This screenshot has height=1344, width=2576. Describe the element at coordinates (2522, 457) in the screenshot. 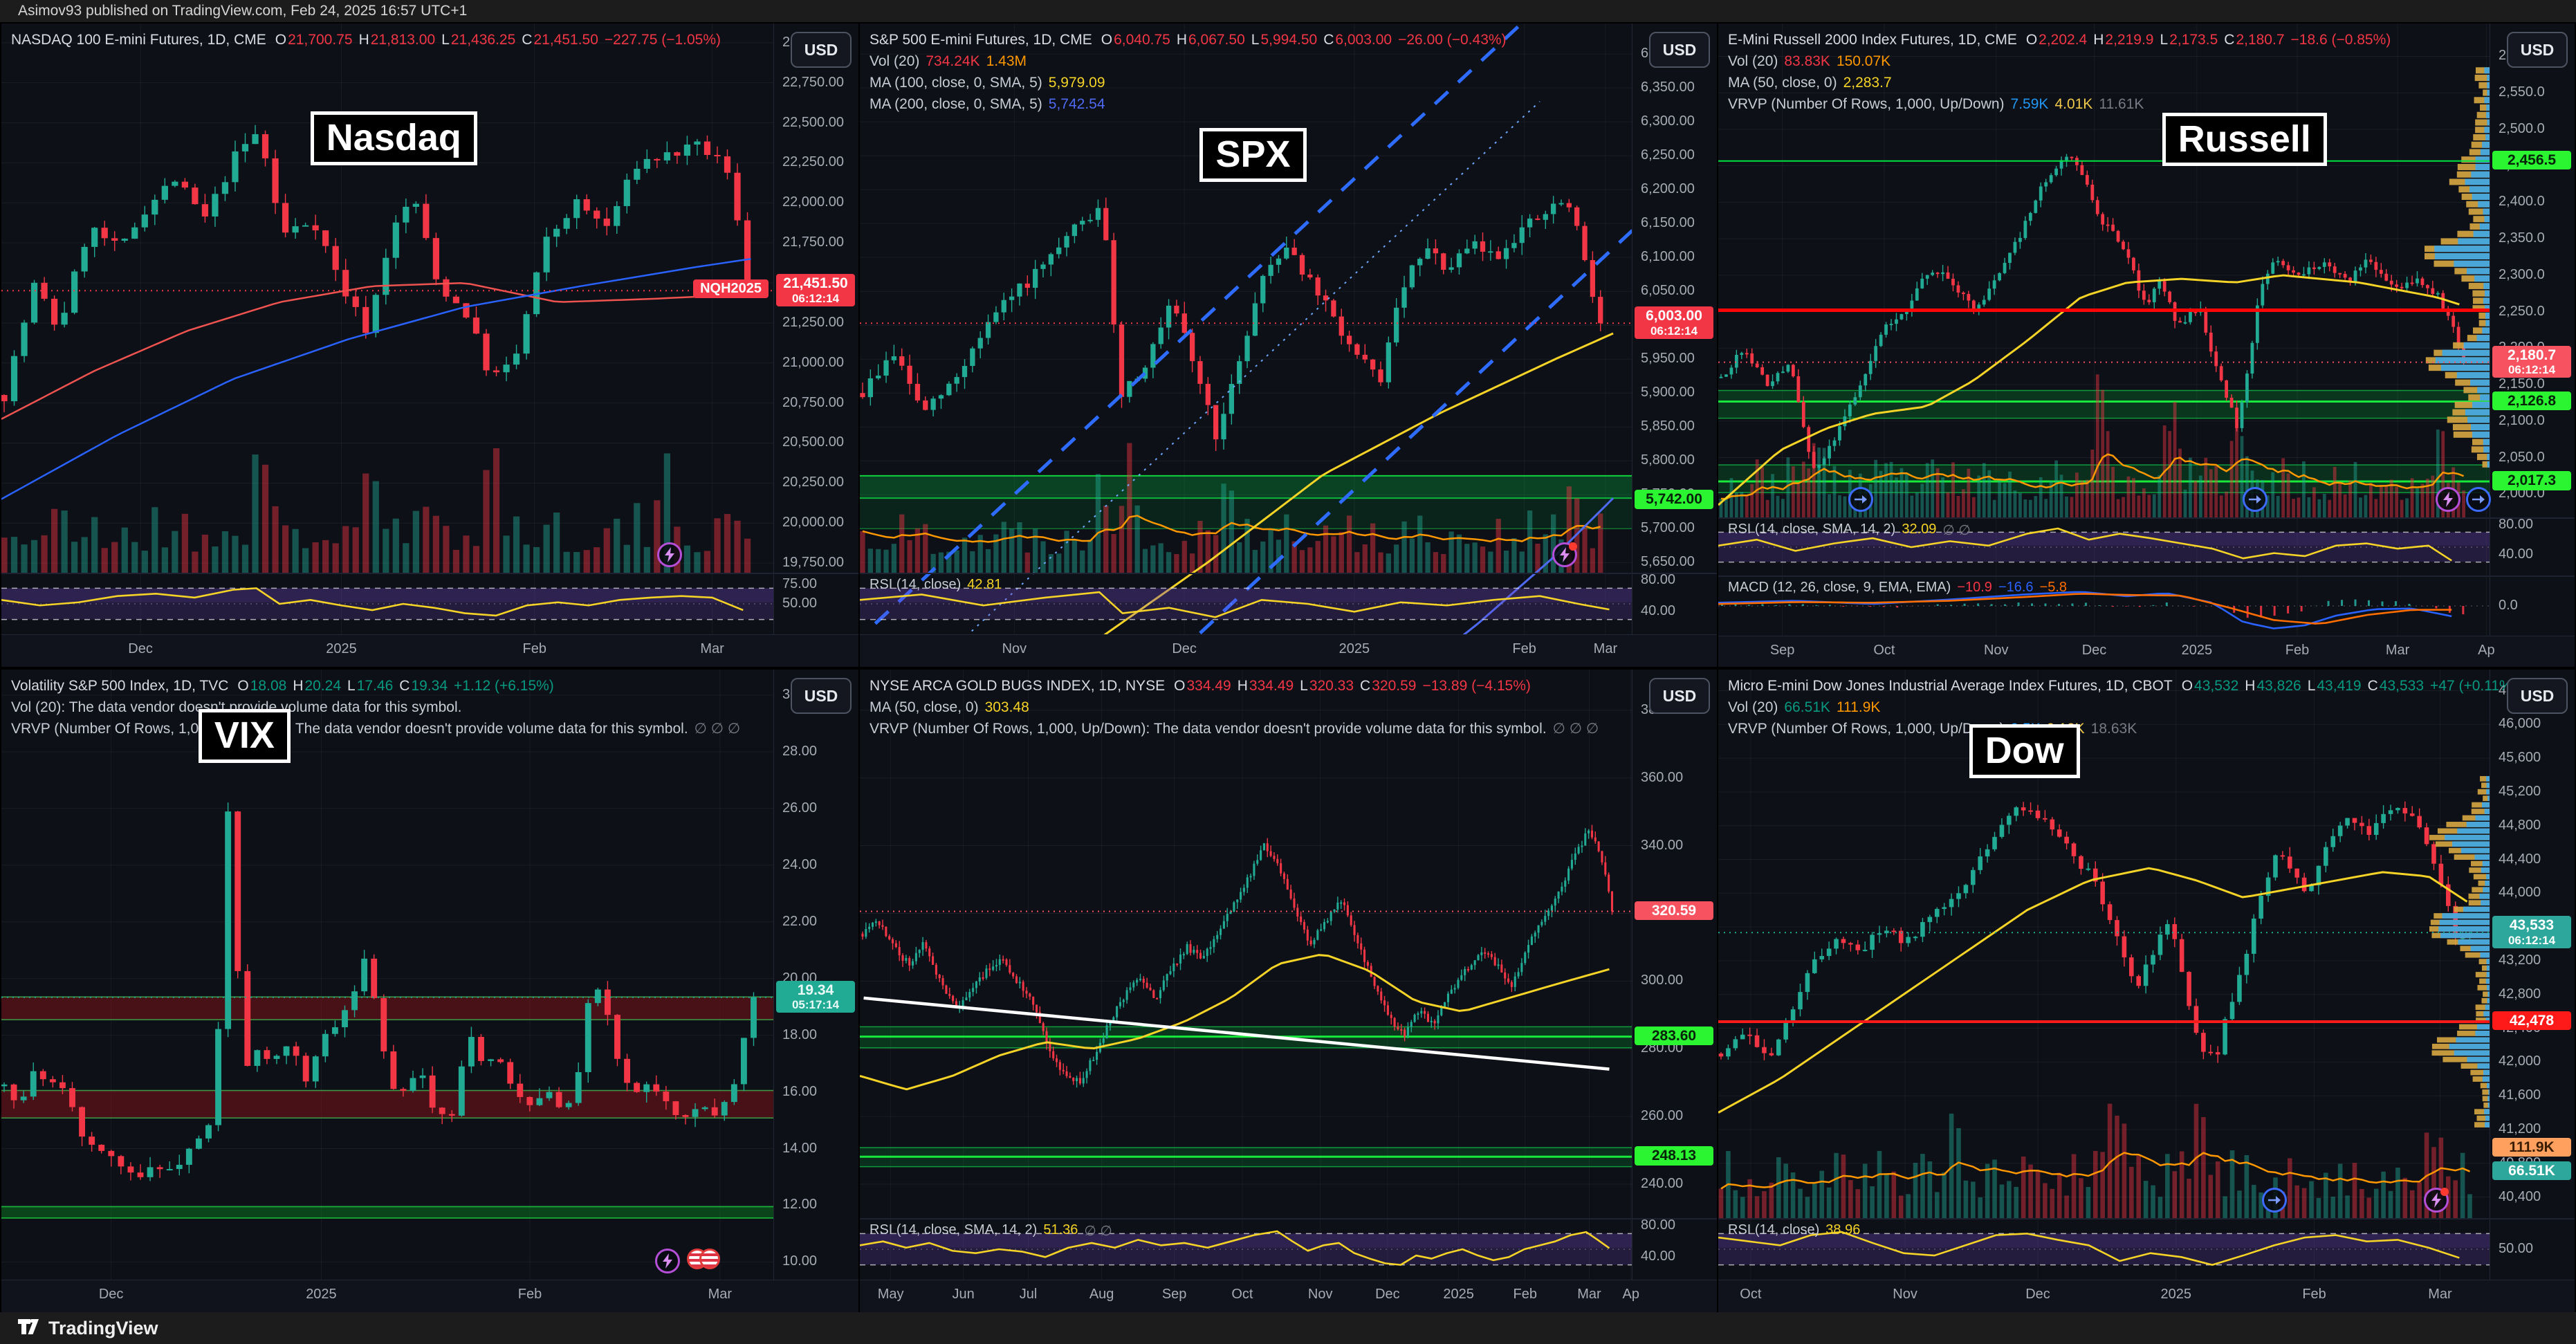

I see `price-tick-label: 2,050.0` at that location.